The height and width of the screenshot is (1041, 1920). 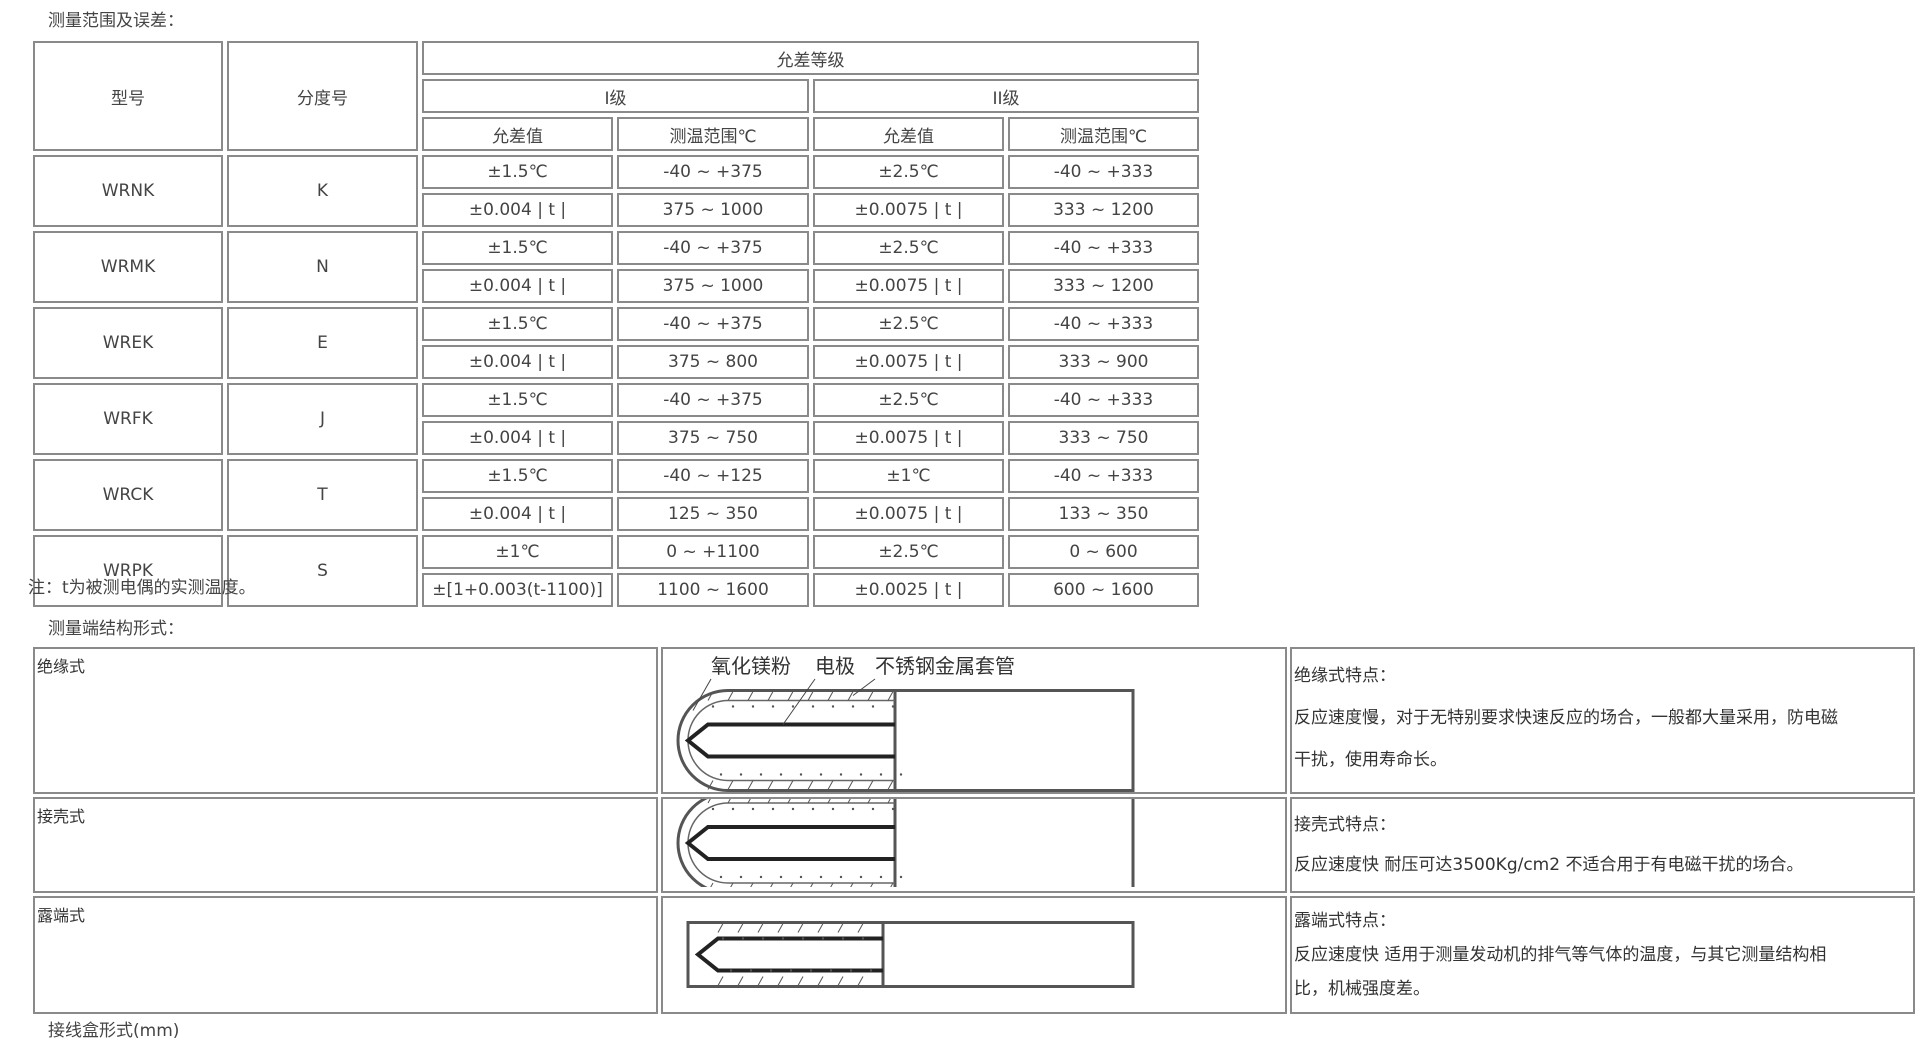 I want to click on table-row: WRMK N ±1.5℃ -40 ~ +375 ±2.5℃ -40 ~ +333, so click(x=616, y=267).